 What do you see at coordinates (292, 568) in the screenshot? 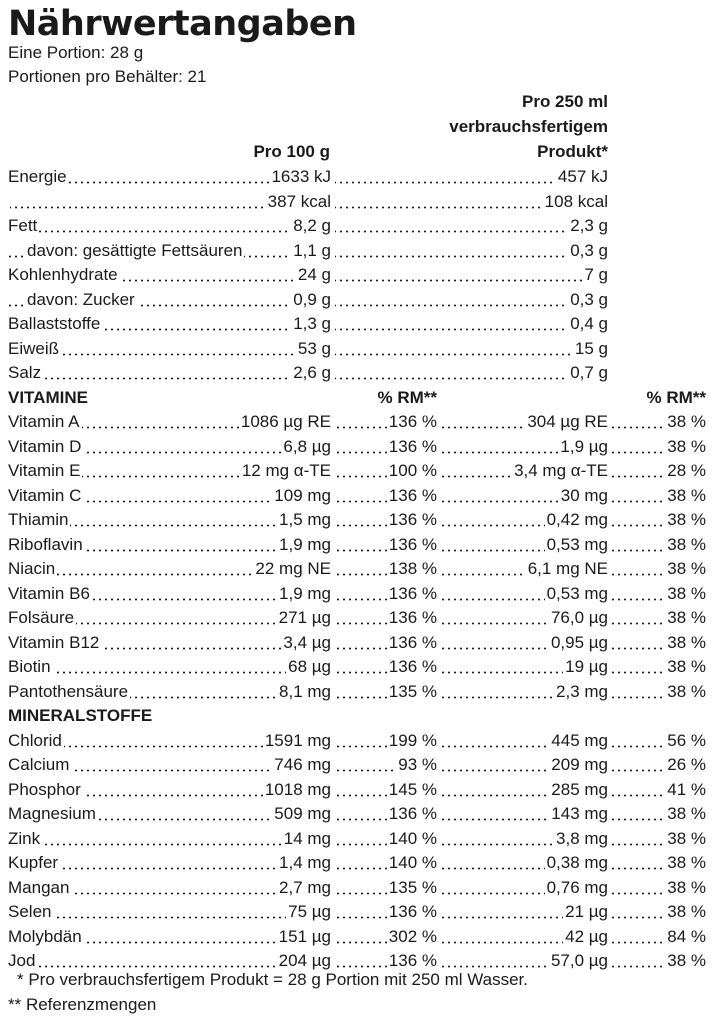
I see `value-per-100g: 22 mg NE` at bounding box center [292, 568].